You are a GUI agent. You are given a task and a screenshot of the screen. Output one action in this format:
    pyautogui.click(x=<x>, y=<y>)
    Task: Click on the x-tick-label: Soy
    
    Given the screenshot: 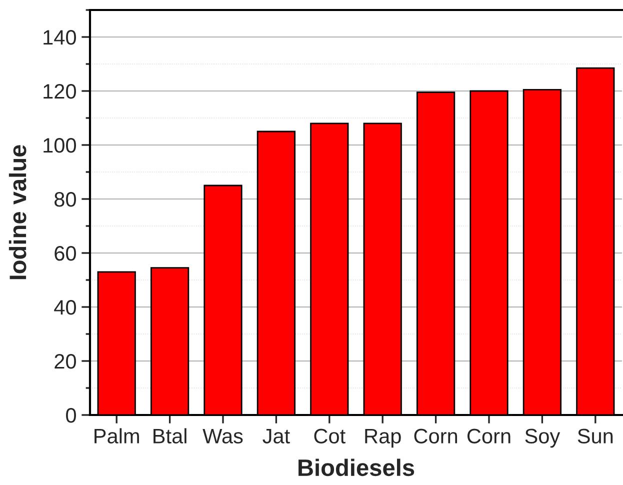 What is the action you would take?
    pyautogui.click(x=542, y=438)
    